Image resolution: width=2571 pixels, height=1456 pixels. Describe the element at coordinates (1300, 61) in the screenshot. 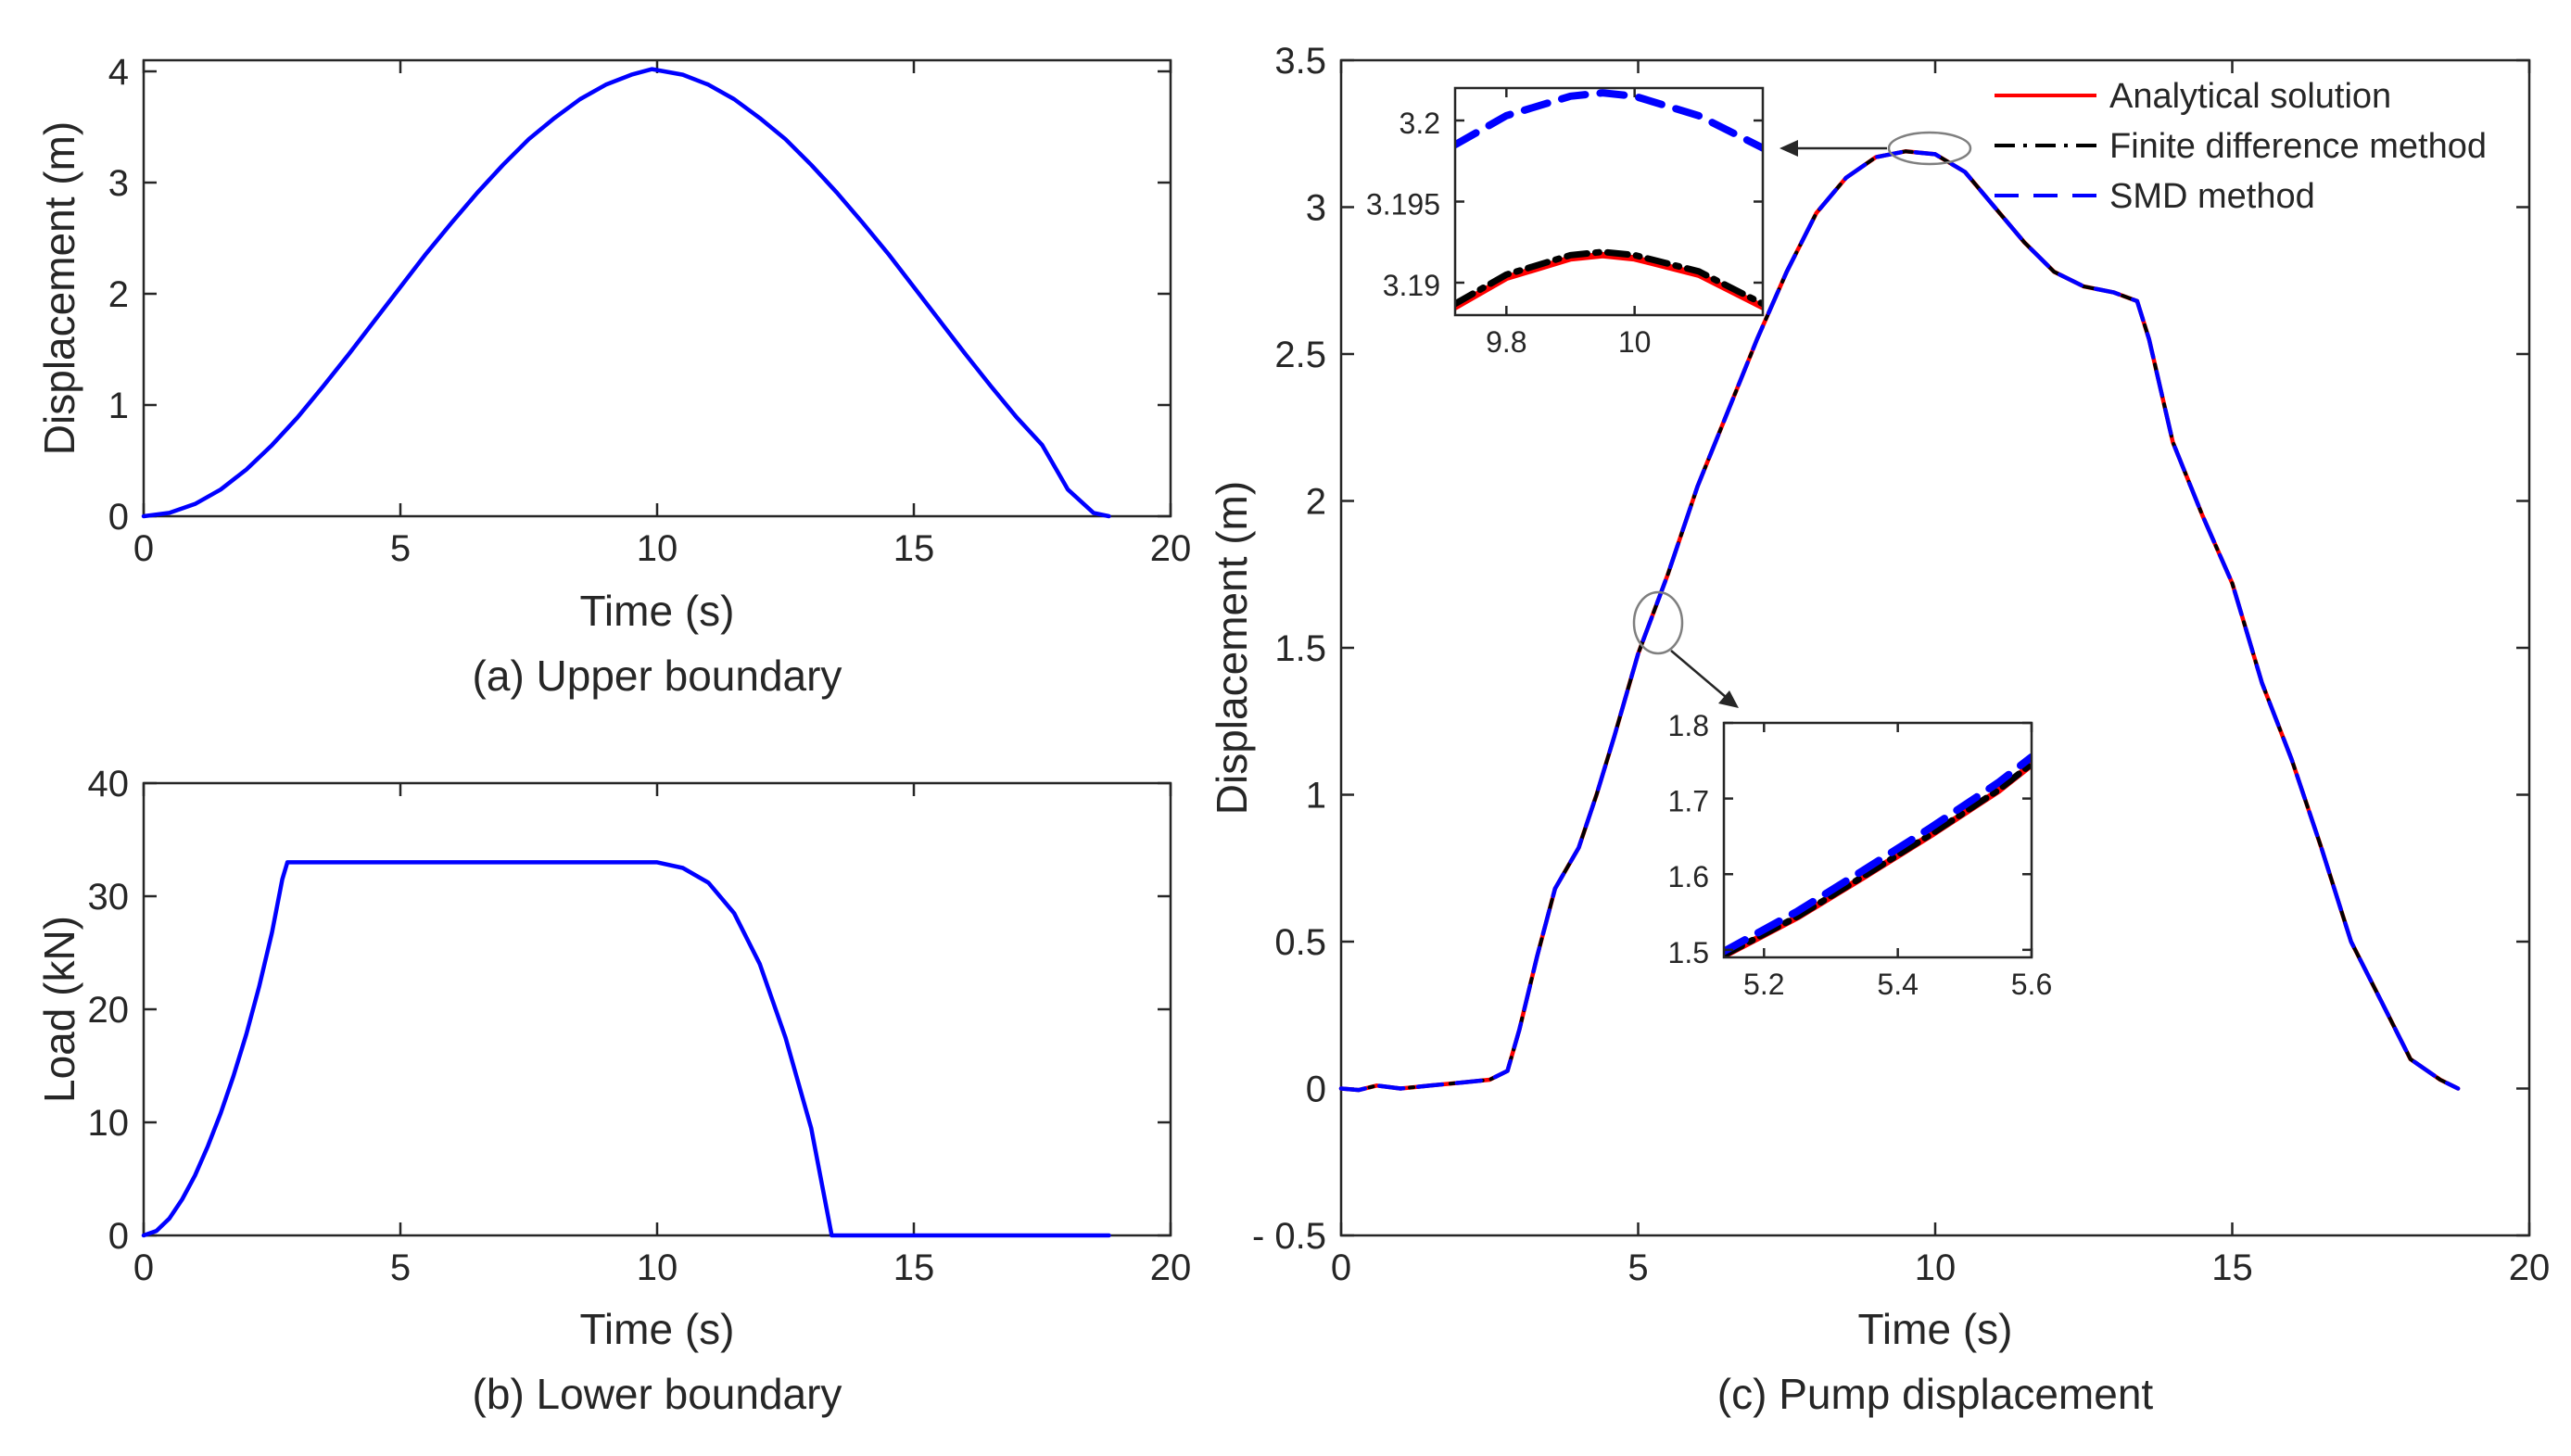

I see `y-tick-label-c: 3.5` at that location.